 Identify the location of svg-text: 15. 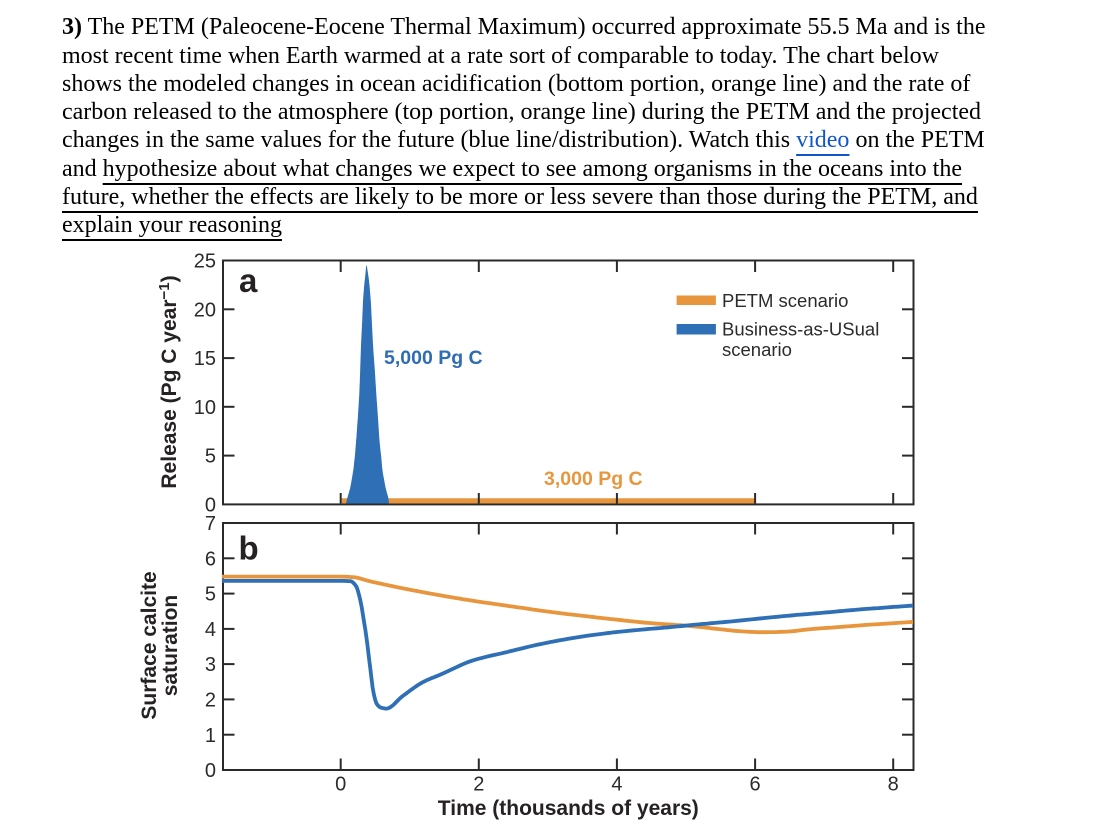
(205, 359).